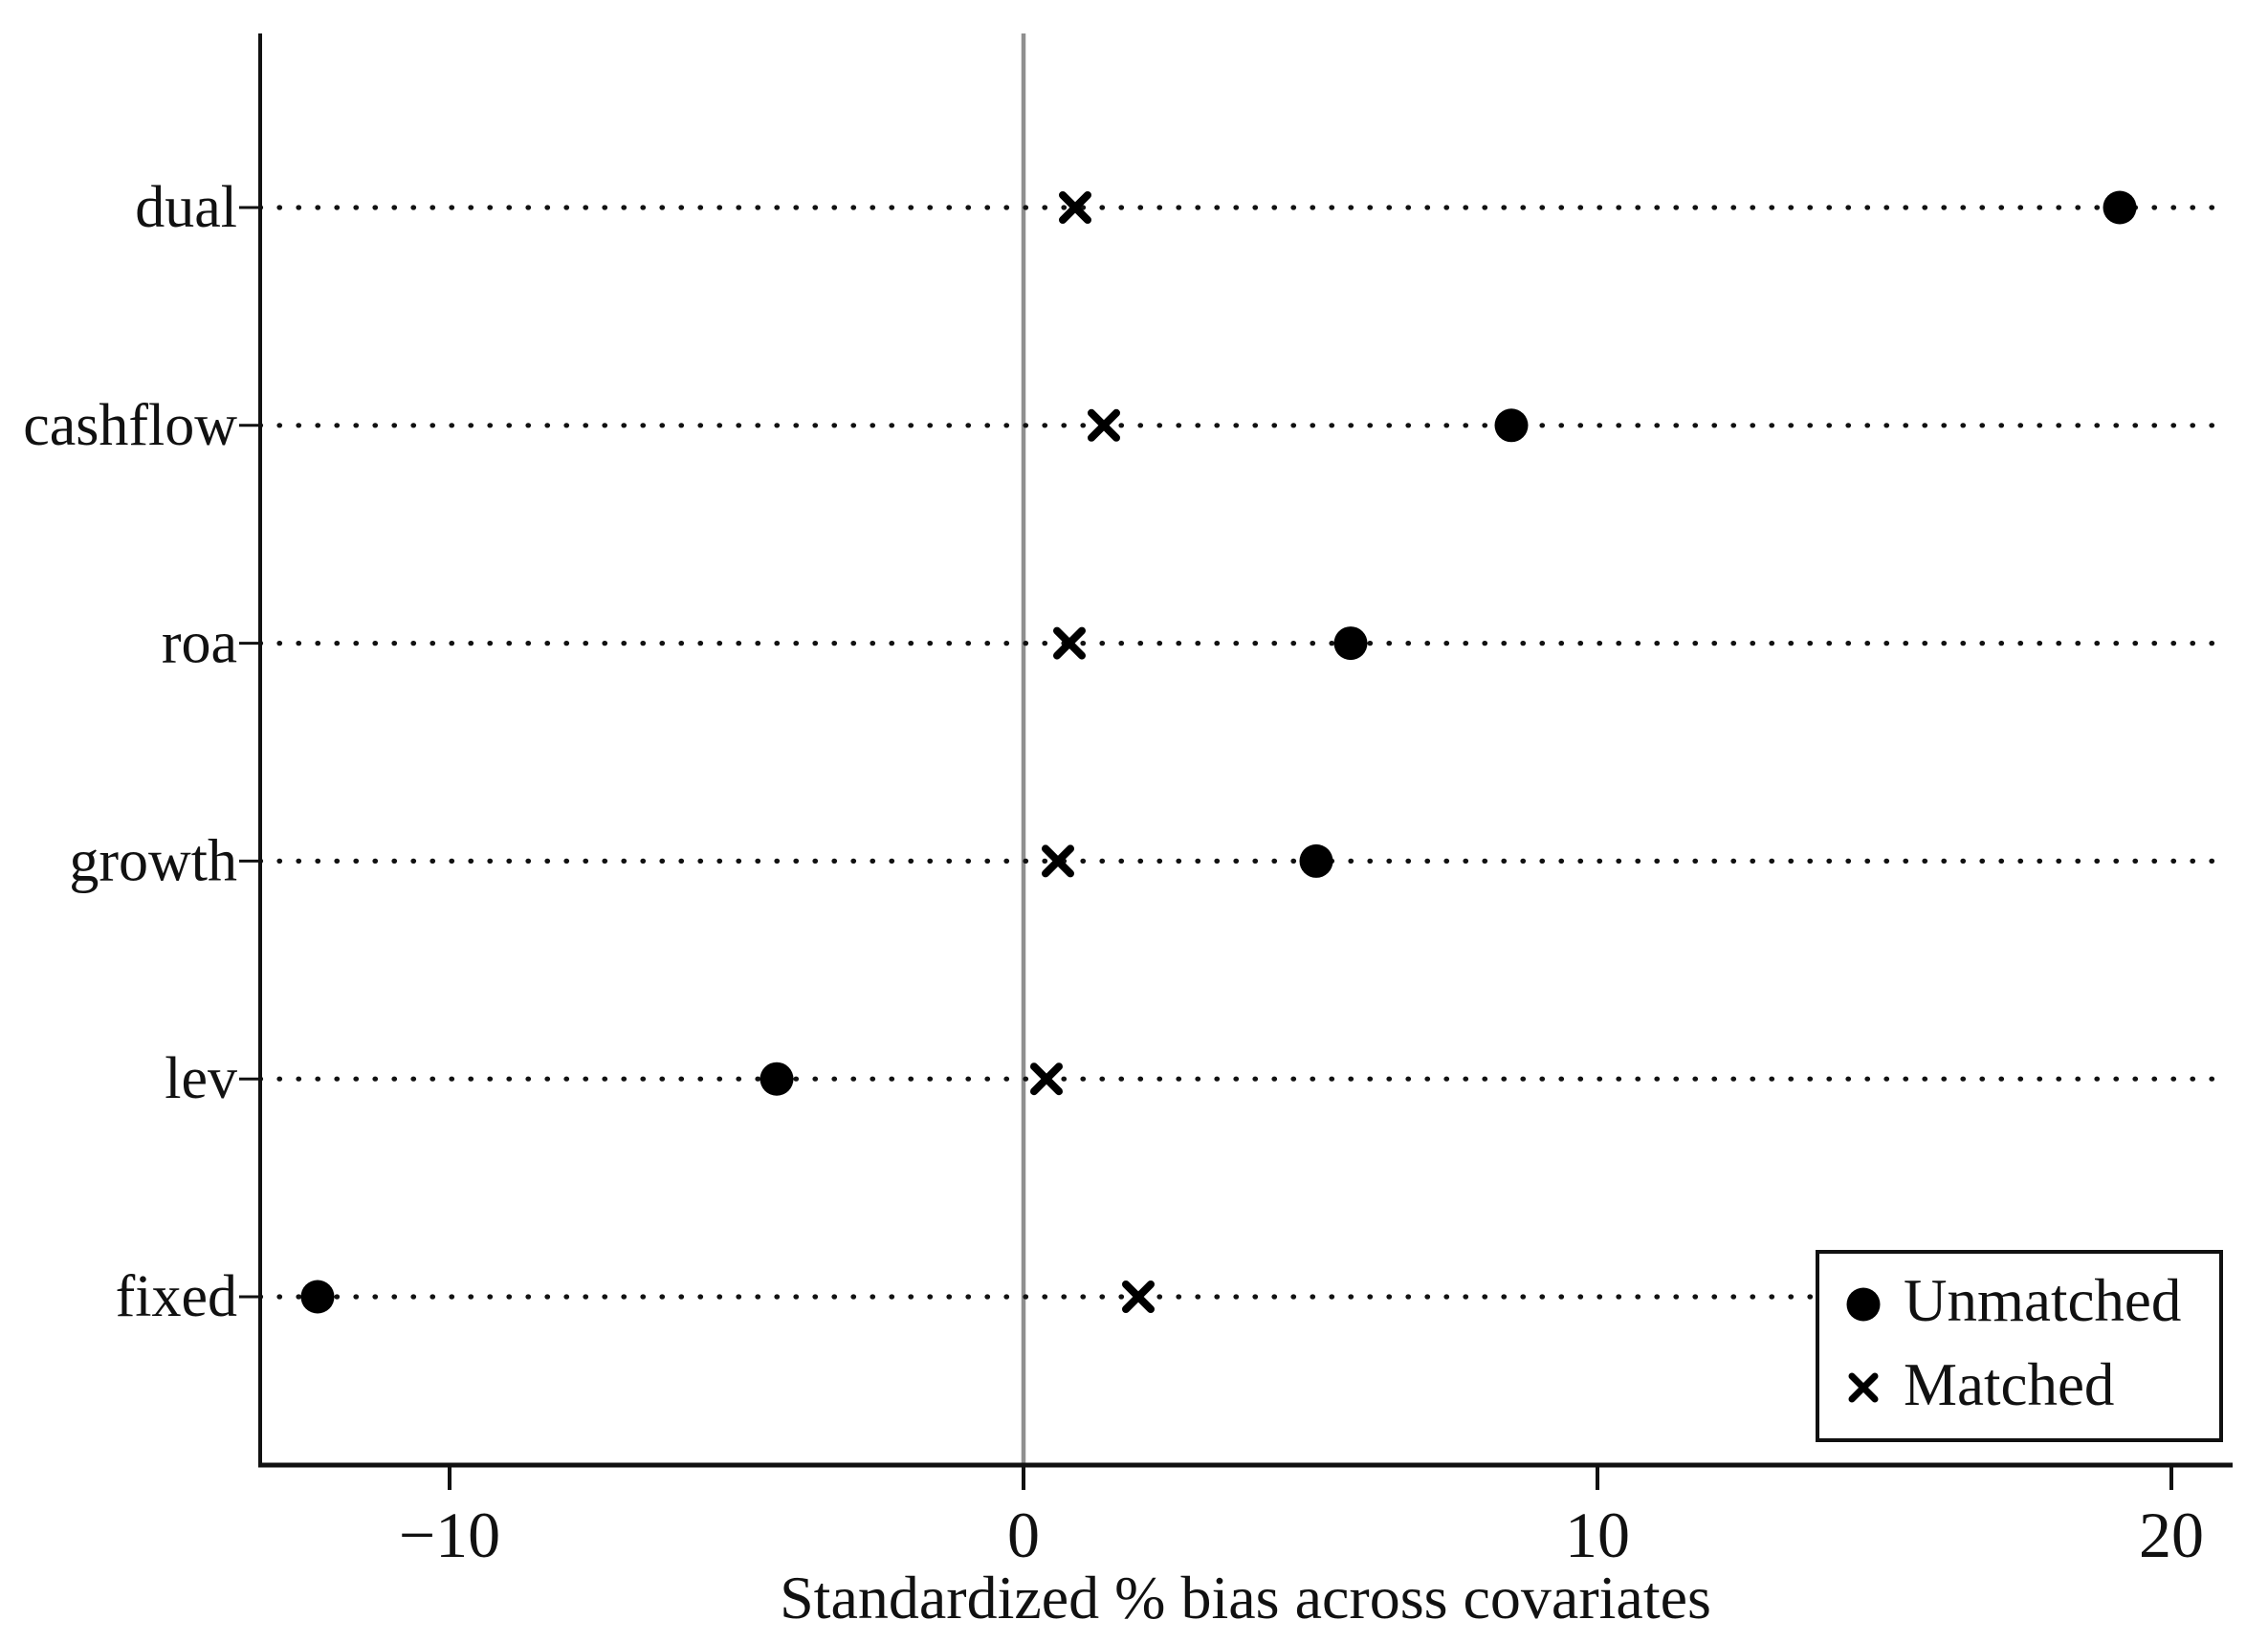 The image size is (2268, 1642). What do you see at coordinates (1863, 1387) in the screenshot?
I see `matched-x-icon` at bounding box center [1863, 1387].